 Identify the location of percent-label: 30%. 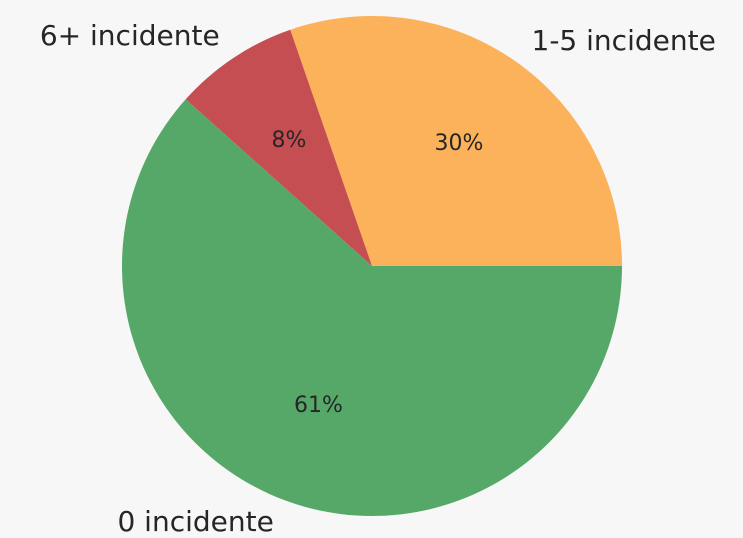
(459, 143).